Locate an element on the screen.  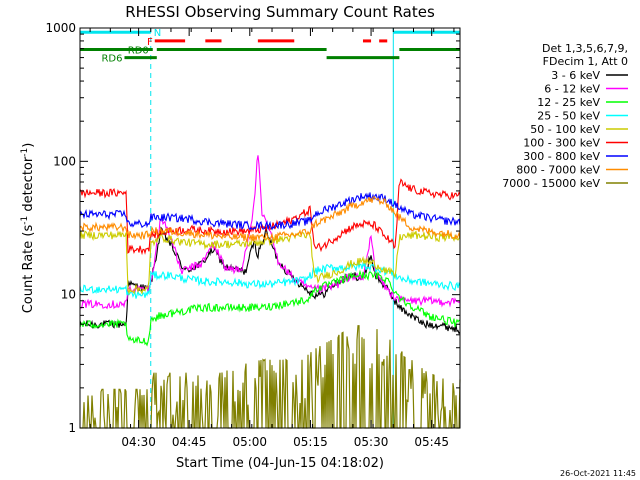
legend-label-7: 800 - 7000 keV is located at coordinates (558, 170).